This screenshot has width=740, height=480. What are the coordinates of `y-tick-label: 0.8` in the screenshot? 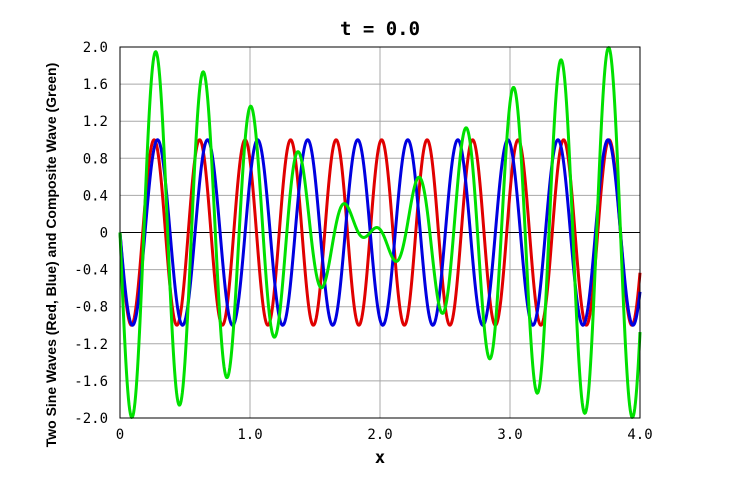 It's located at (95, 159).